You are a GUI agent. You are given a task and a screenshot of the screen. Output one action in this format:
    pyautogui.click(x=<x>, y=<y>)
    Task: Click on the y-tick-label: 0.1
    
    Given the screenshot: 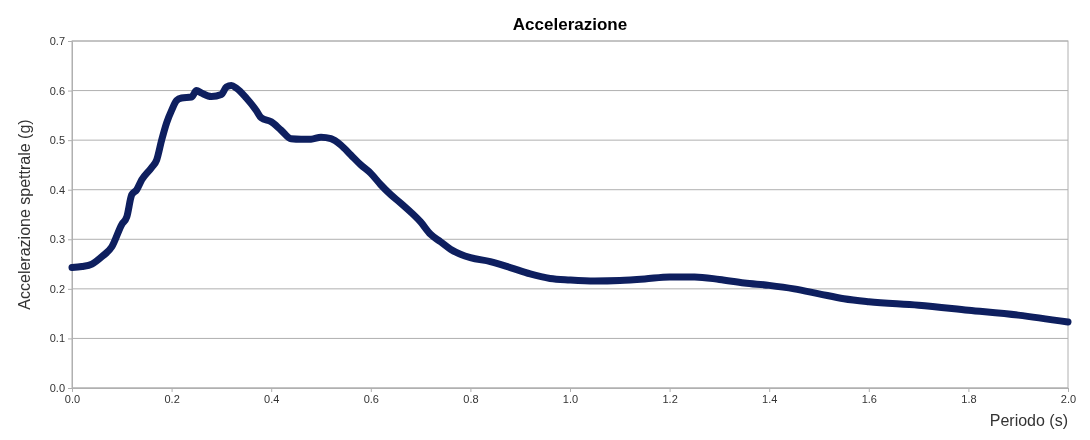 What is the action you would take?
    pyautogui.click(x=57, y=338)
    